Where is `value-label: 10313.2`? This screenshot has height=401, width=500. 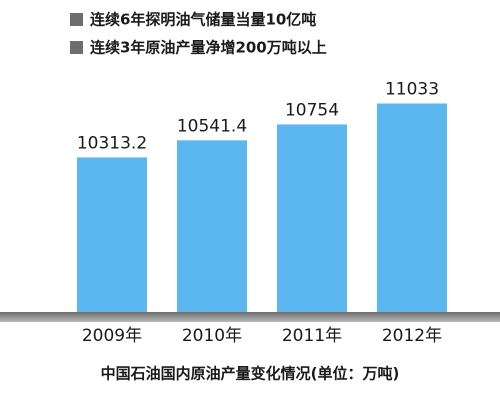
value-label: 10313.2 is located at coordinates (112, 143).